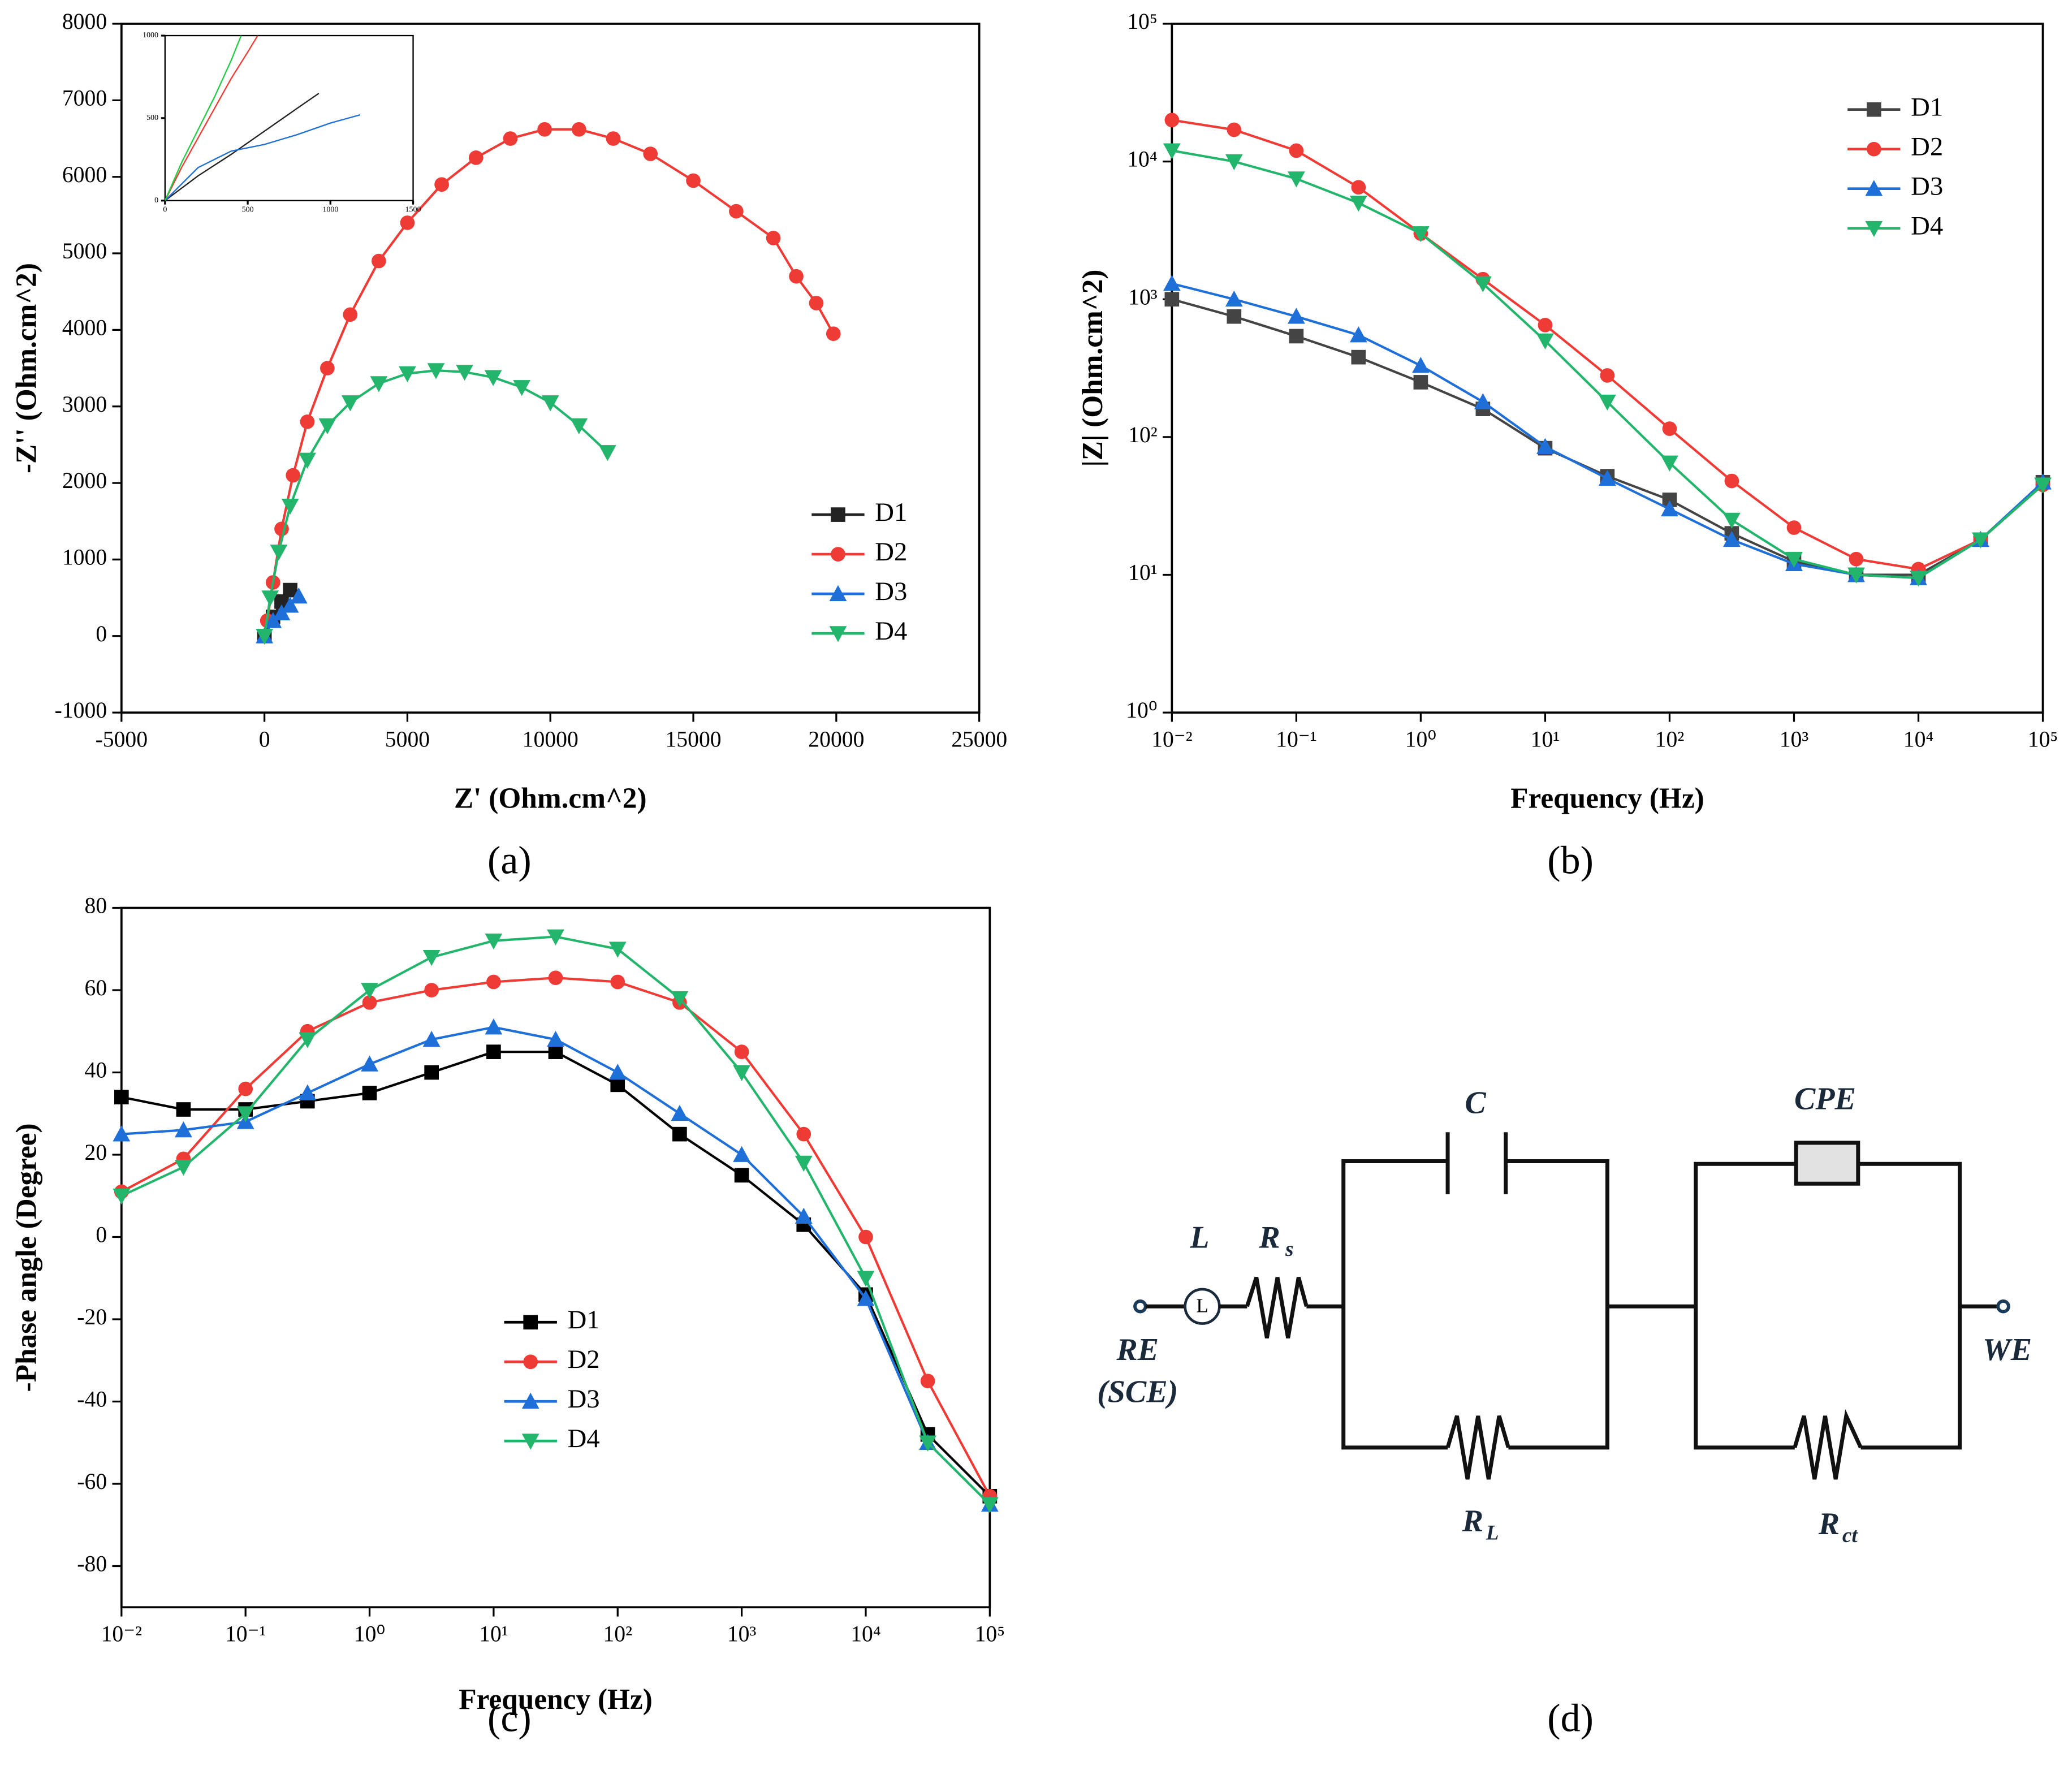  I want to click on y-axis-title: |Z| (Ohm.cm^2), so click(1093, 368).